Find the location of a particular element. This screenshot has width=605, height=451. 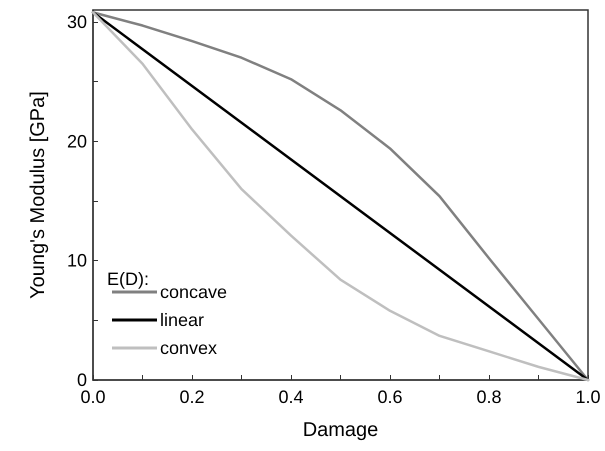

legend-label: concave is located at coordinates (194, 292).